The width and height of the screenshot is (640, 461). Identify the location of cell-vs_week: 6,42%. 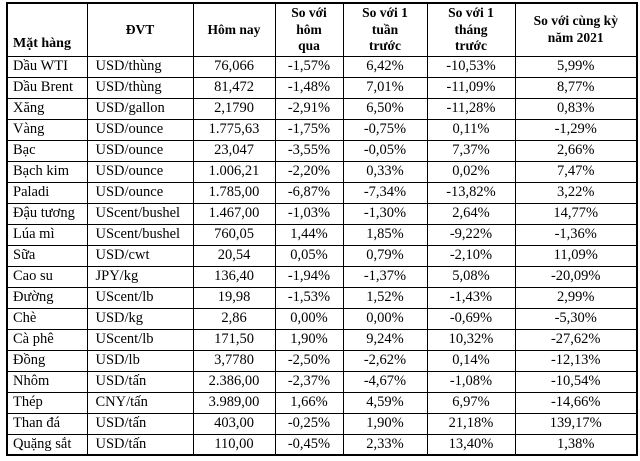
(385, 66).